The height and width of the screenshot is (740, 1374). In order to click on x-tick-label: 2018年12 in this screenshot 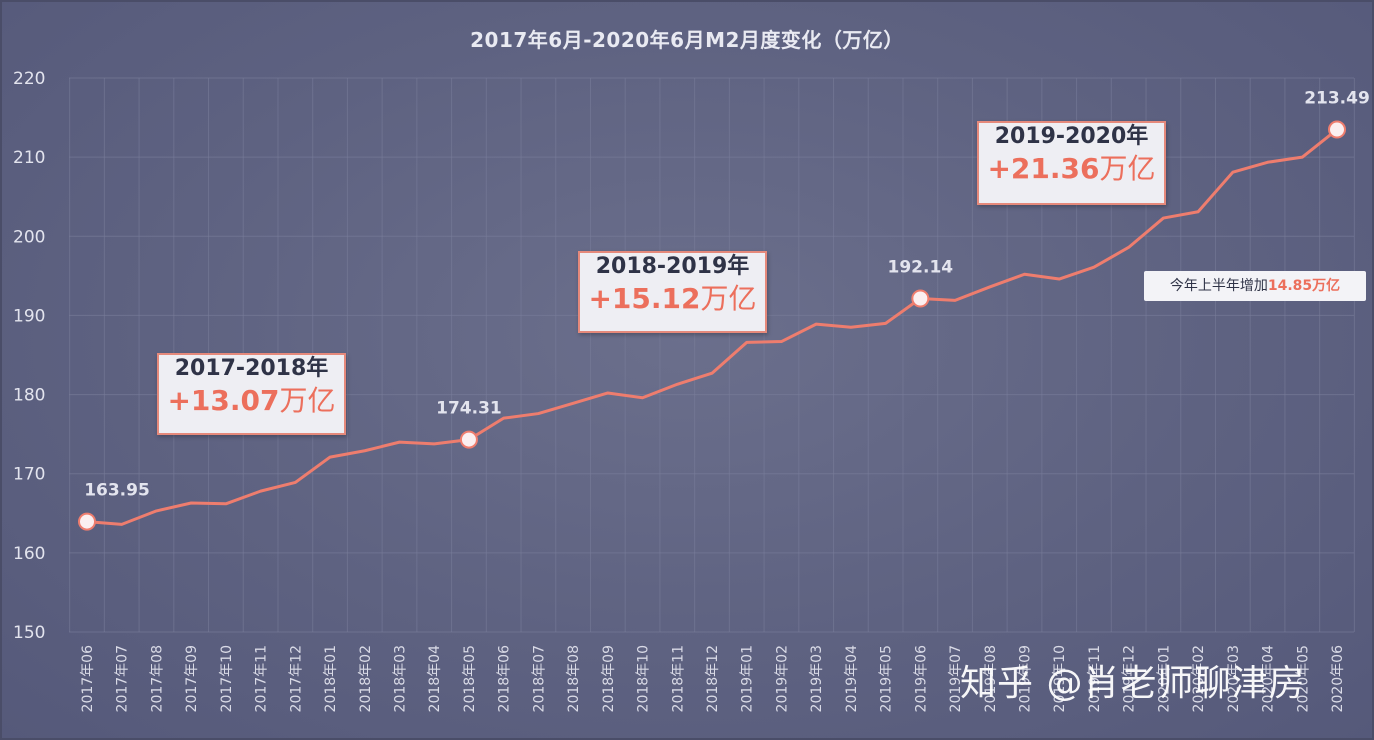, I will do `click(713, 678)`.